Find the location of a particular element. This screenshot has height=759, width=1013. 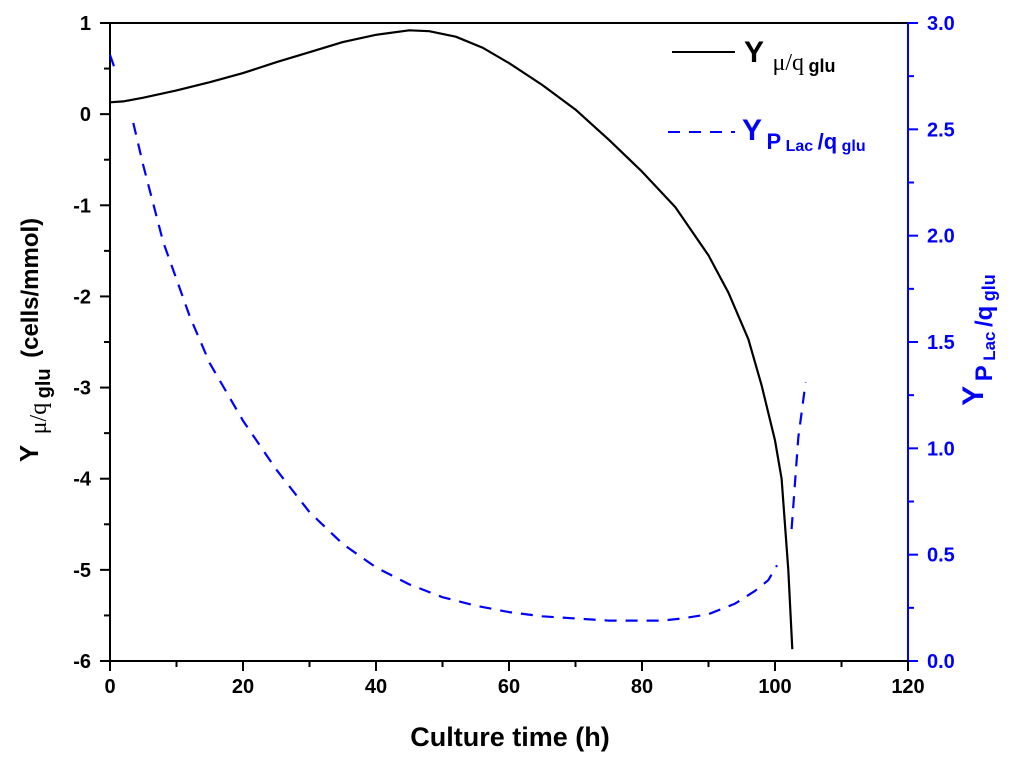

y2-tick-label: 0.0 is located at coordinates (941, 662).